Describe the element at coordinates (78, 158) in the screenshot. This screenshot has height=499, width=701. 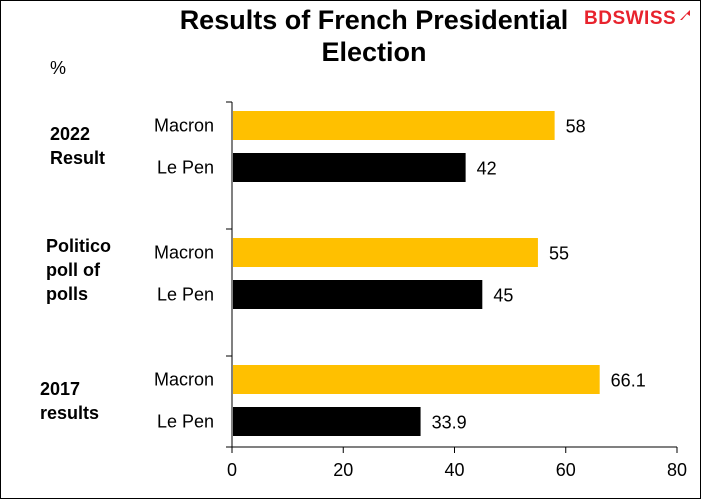
I see `group-label-line: Result` at that location.